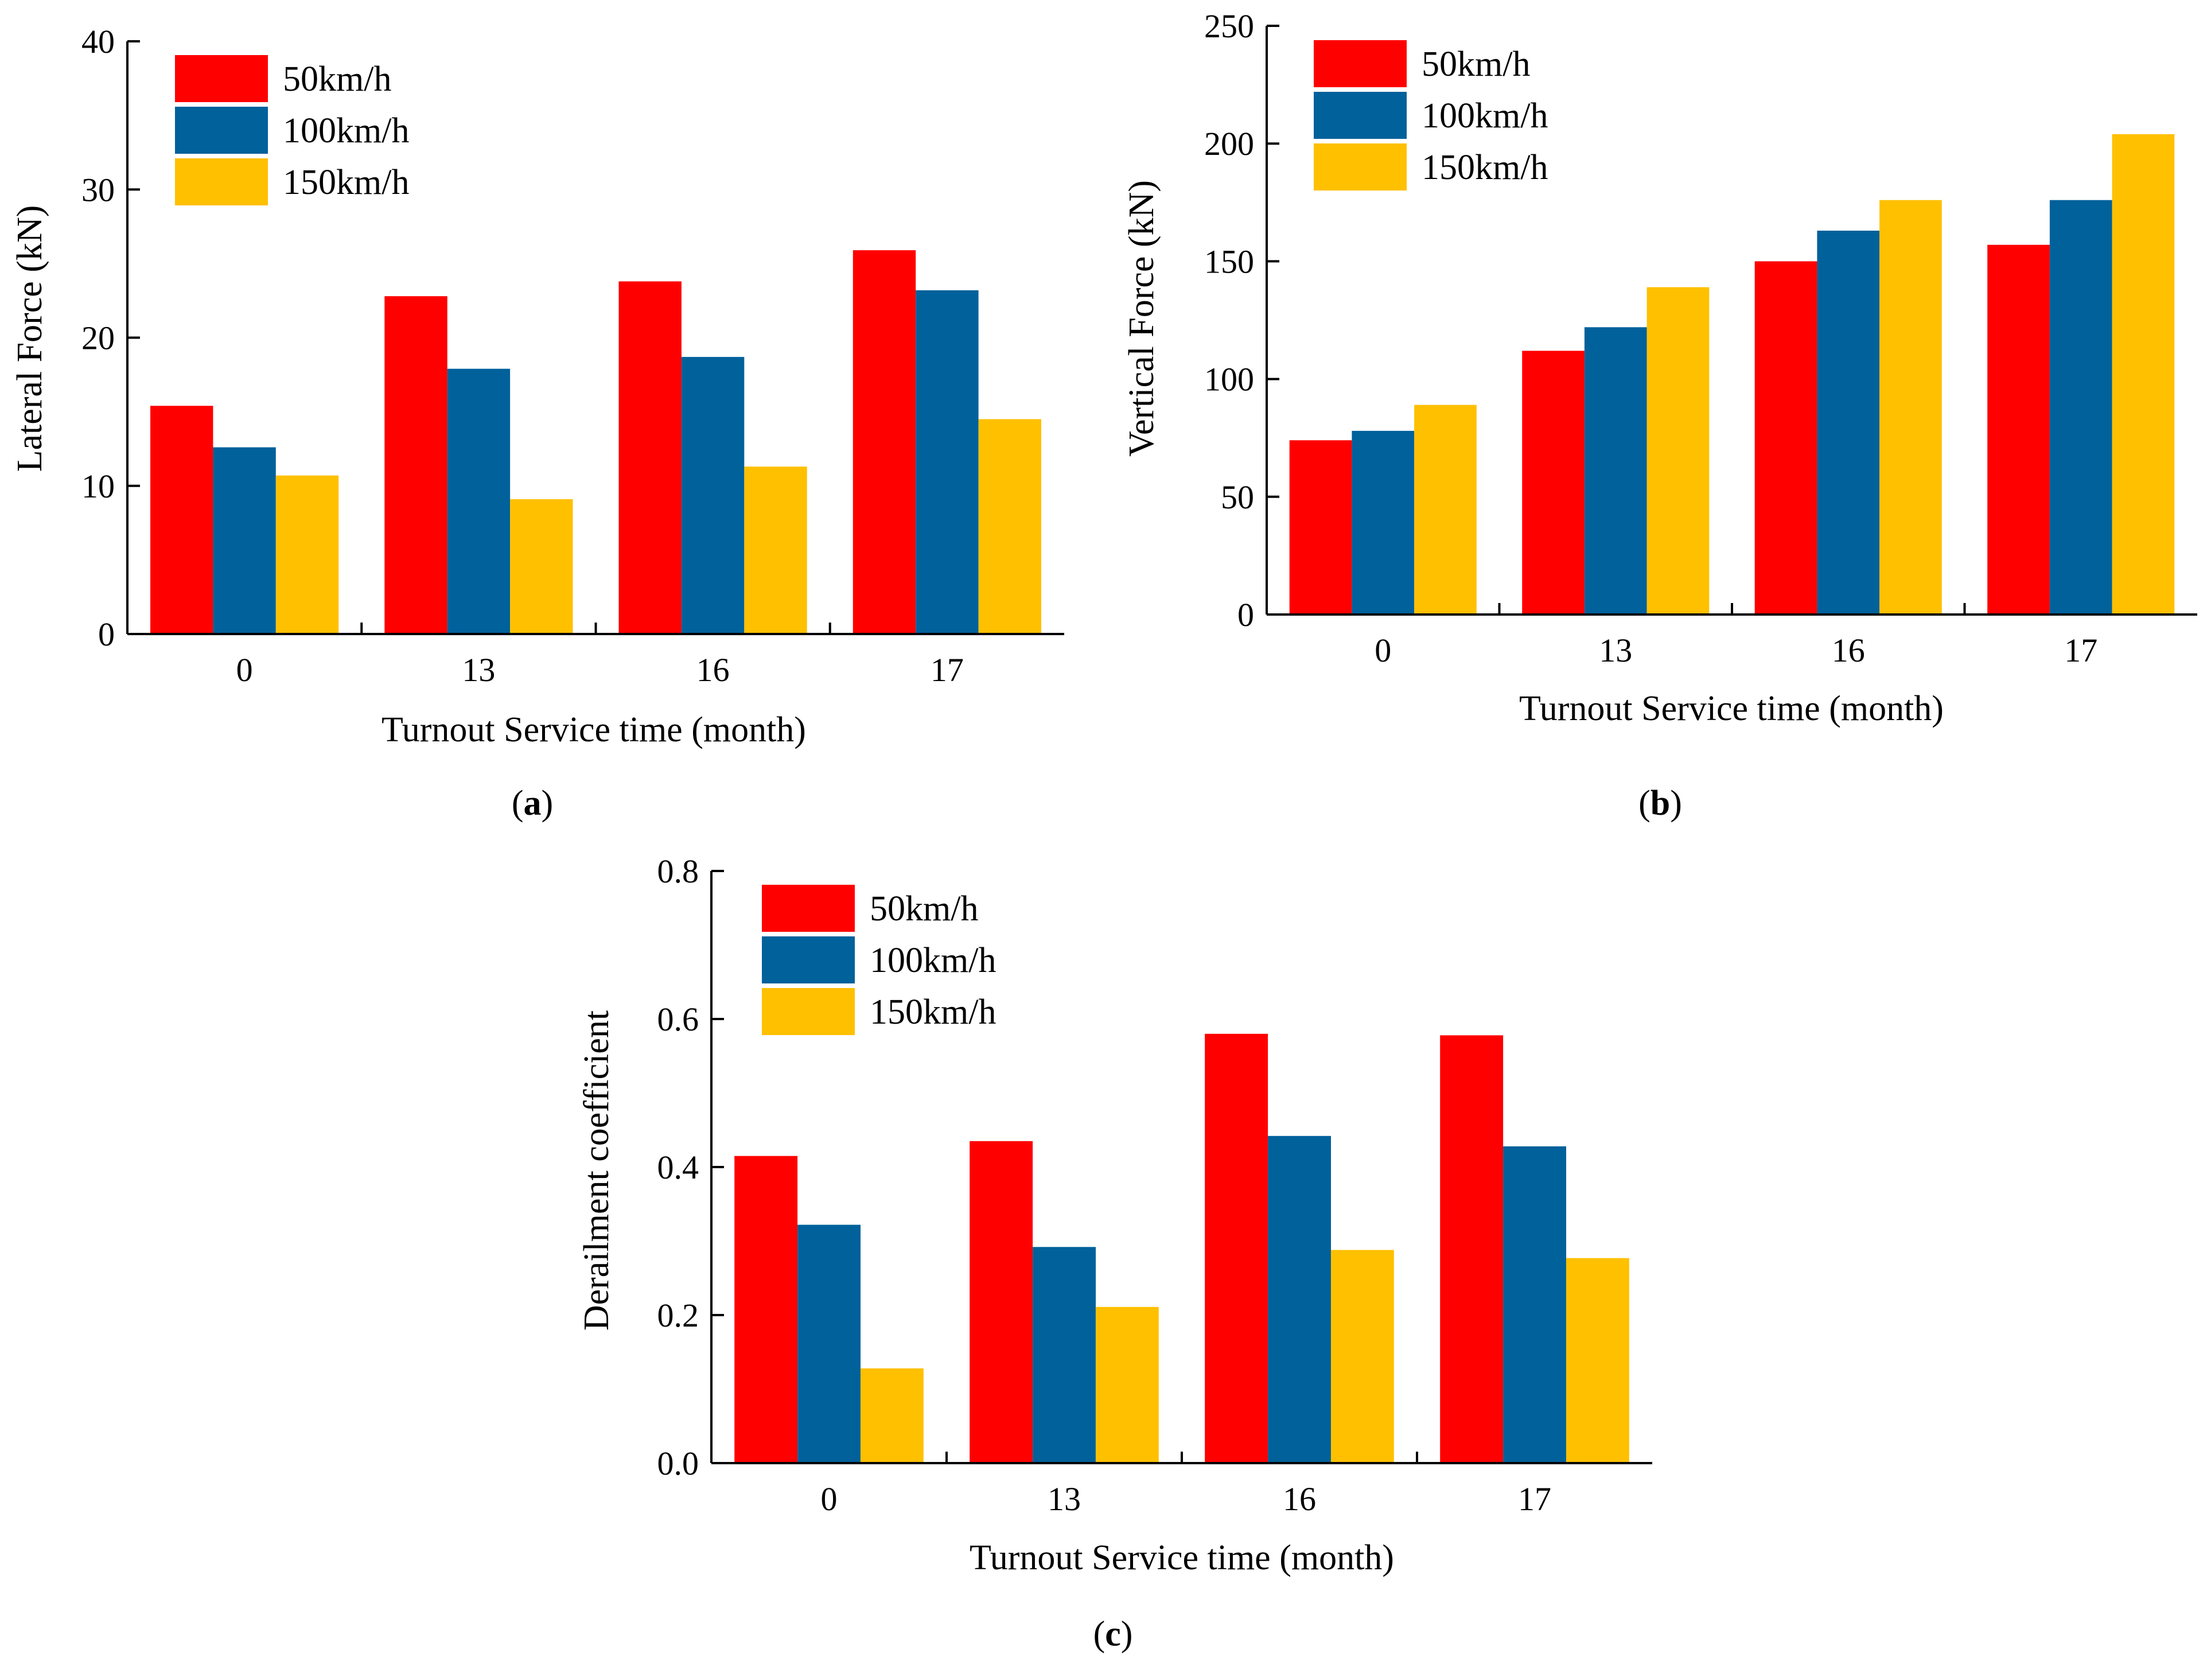 The height and width of the screenshot is (1680, 2211). I want to click on y-tick-label: 250, so click(1229, 26).